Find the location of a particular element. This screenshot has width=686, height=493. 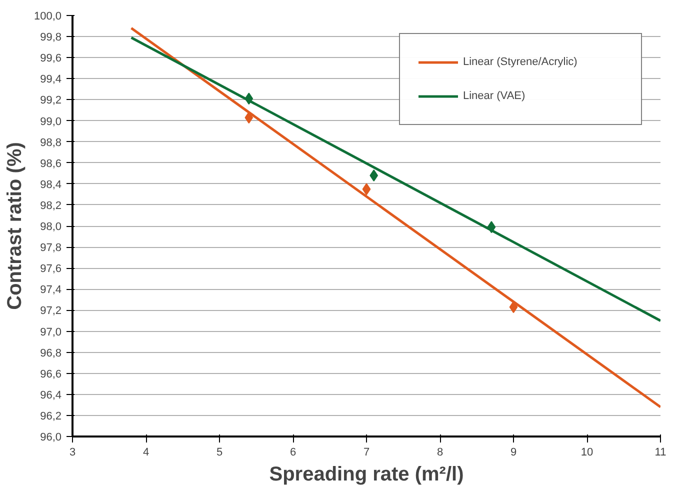

y-tick-label: 98,8 is located at coordinates (51, 142).